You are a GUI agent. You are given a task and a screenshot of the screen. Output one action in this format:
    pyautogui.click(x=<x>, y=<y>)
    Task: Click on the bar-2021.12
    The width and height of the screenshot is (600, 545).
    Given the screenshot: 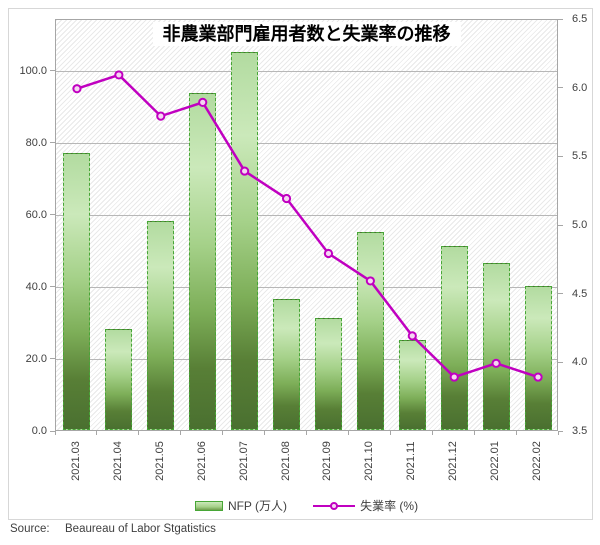 What is the action you would take?
    pyautogui.click(x=454, y=338)
    